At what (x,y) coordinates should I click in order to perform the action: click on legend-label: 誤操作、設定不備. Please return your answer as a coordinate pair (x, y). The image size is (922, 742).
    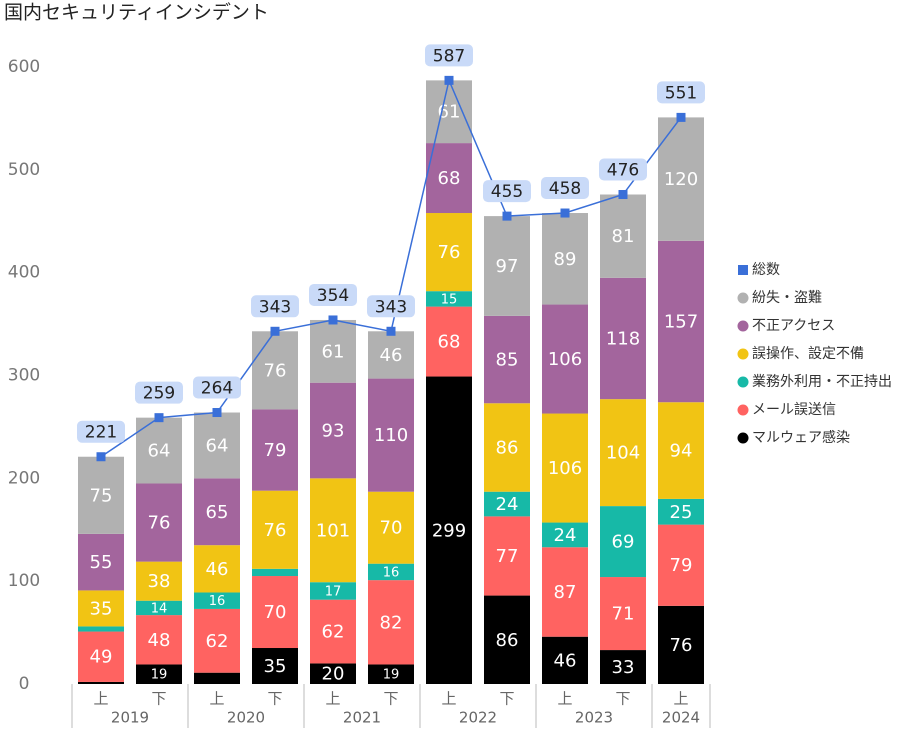
    Looking at the image, I should click on (808, 354).